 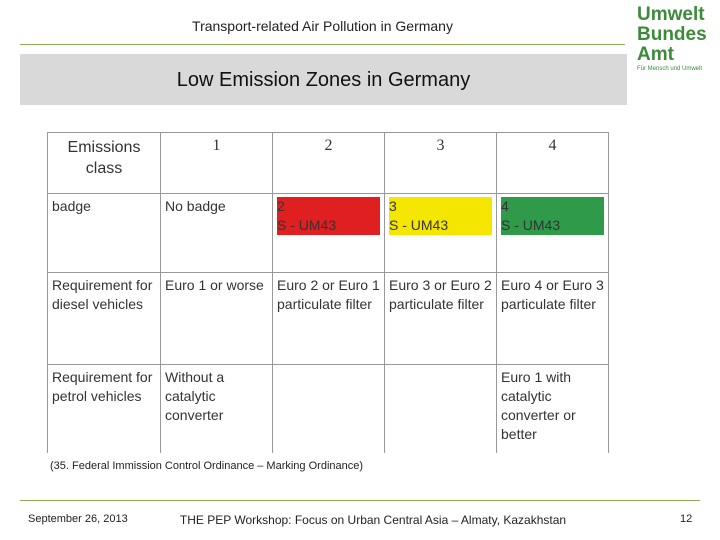 What do you see at coordinates (686, 519) in the screenshot?
I see `page-number: 12` at bounding box center [686, 519].